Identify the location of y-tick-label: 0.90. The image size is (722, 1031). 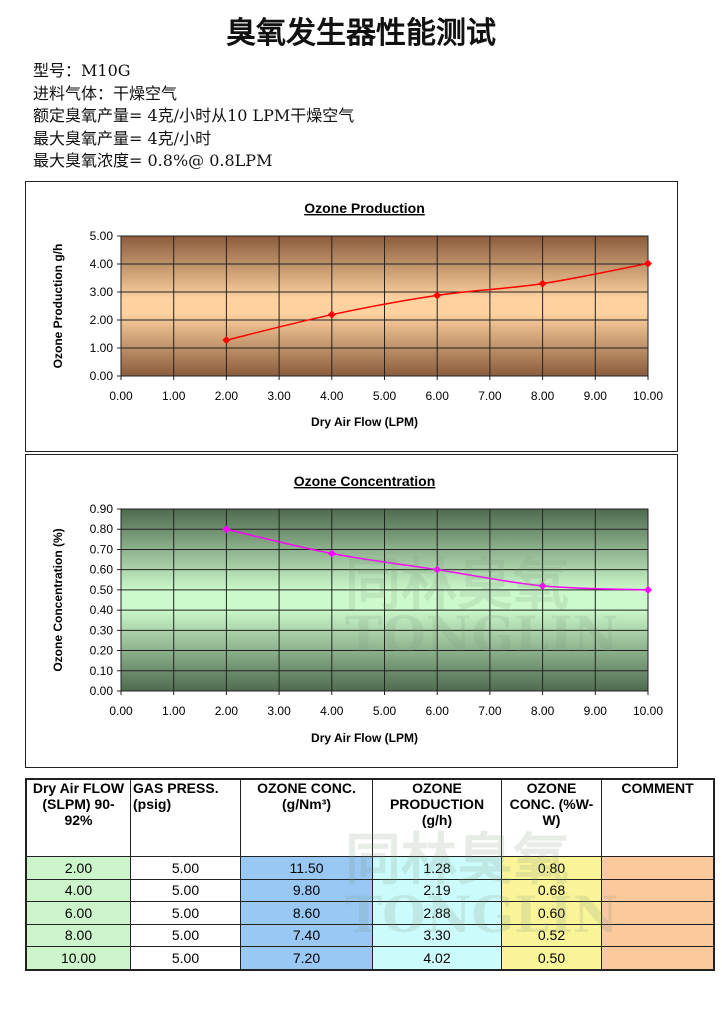
(102, 509).